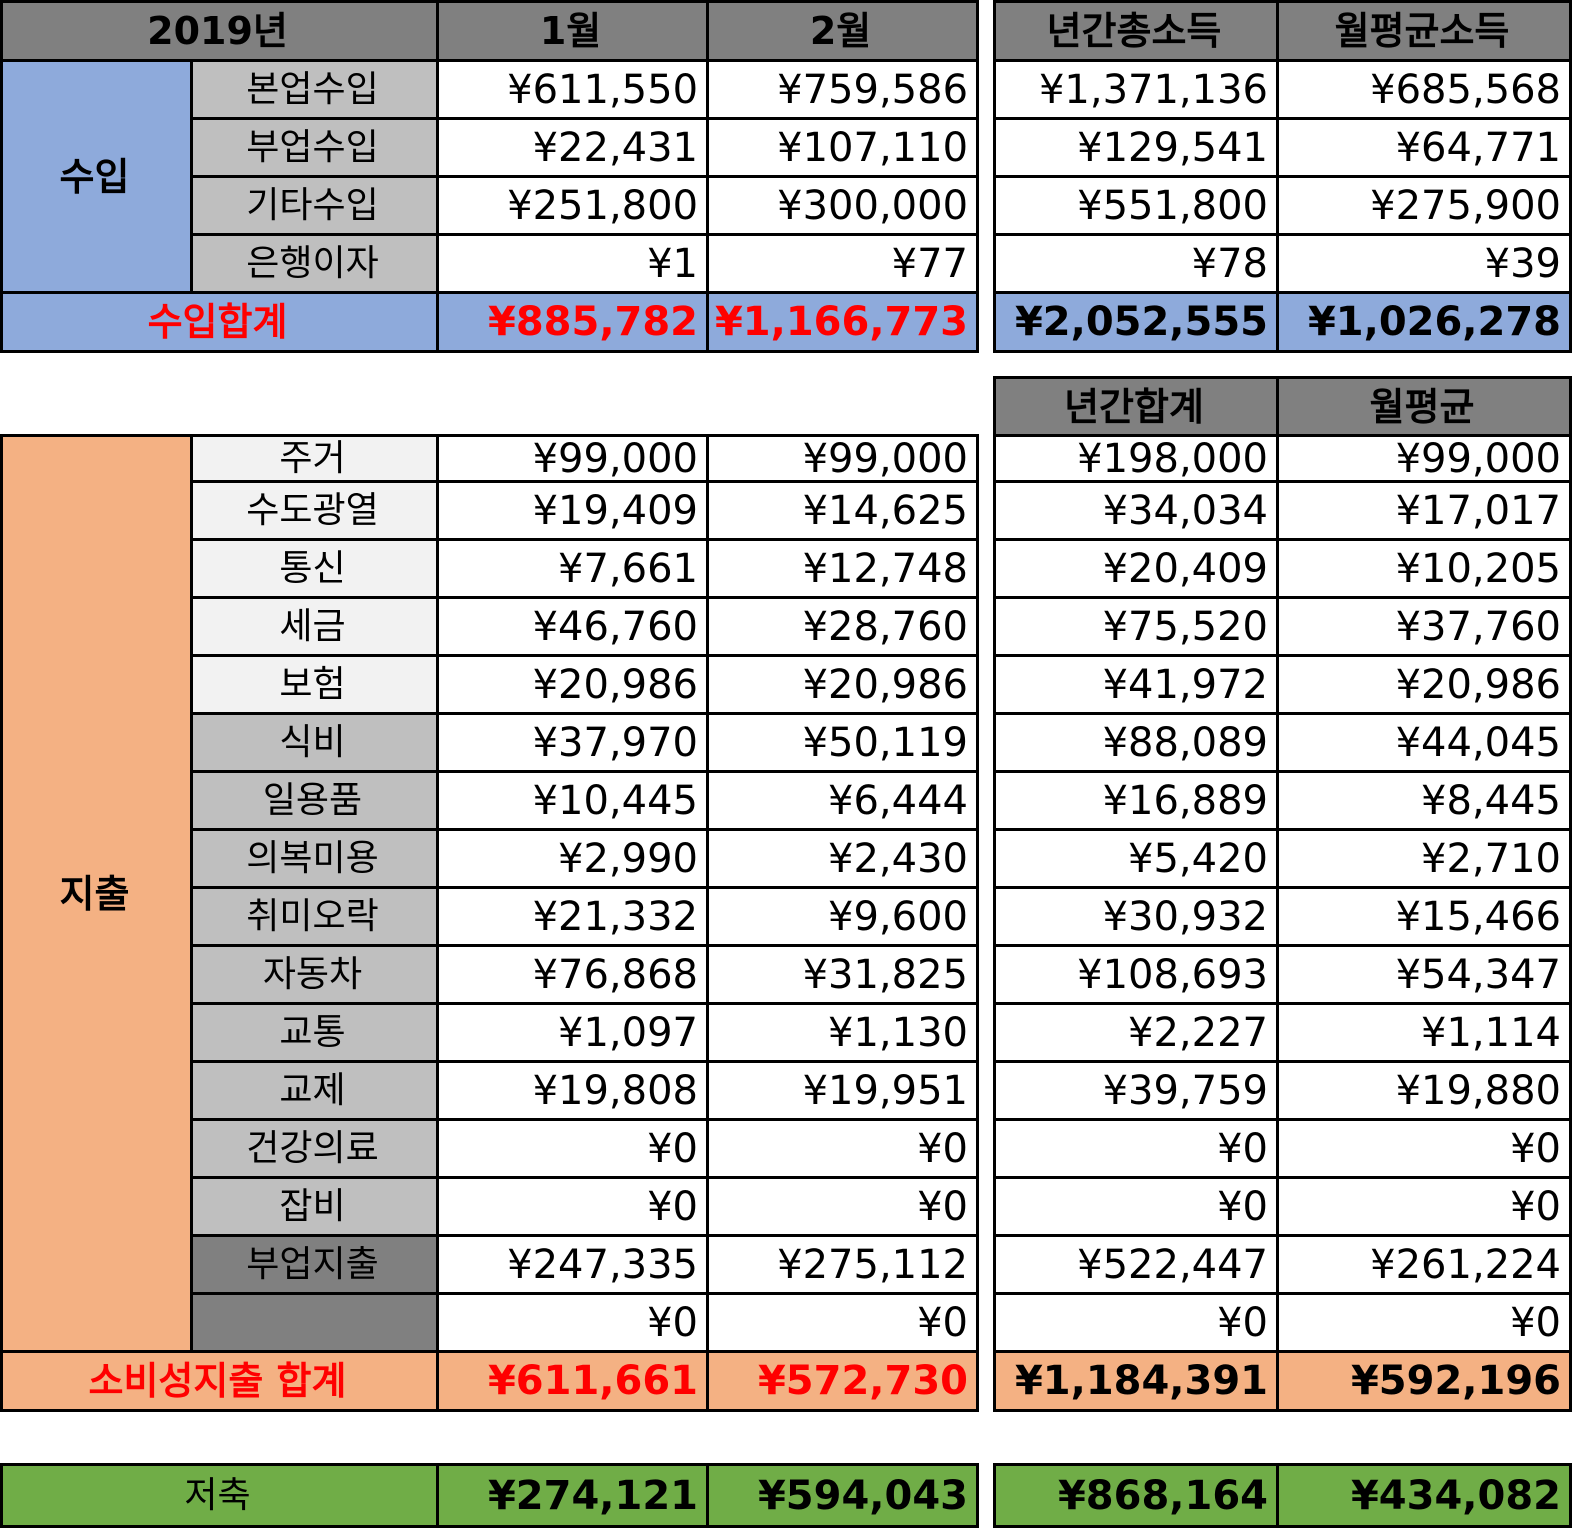 The height and width of the screenshot is (1534, 1573). Describe the element at coordinates (572, 742) in the screenshot. I see `expense-cell: ¥37,970` at that location.